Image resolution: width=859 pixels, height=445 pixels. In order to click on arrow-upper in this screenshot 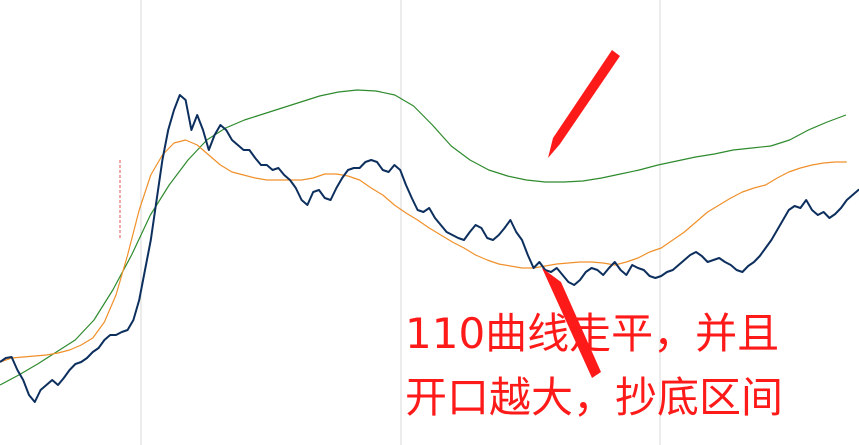, I will do `click(584, 104)`.